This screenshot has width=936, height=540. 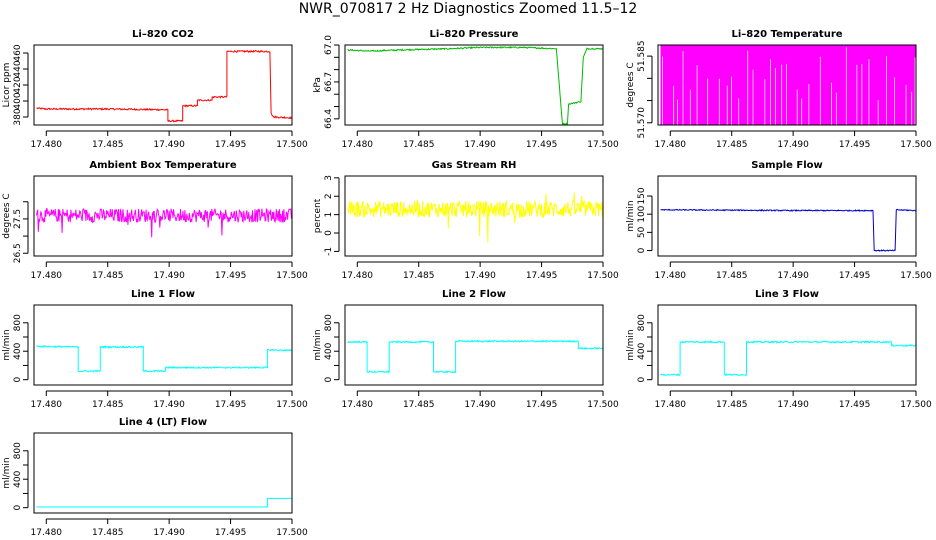 I want to click on y-tick-label: 100, so click(x=642, y=213).